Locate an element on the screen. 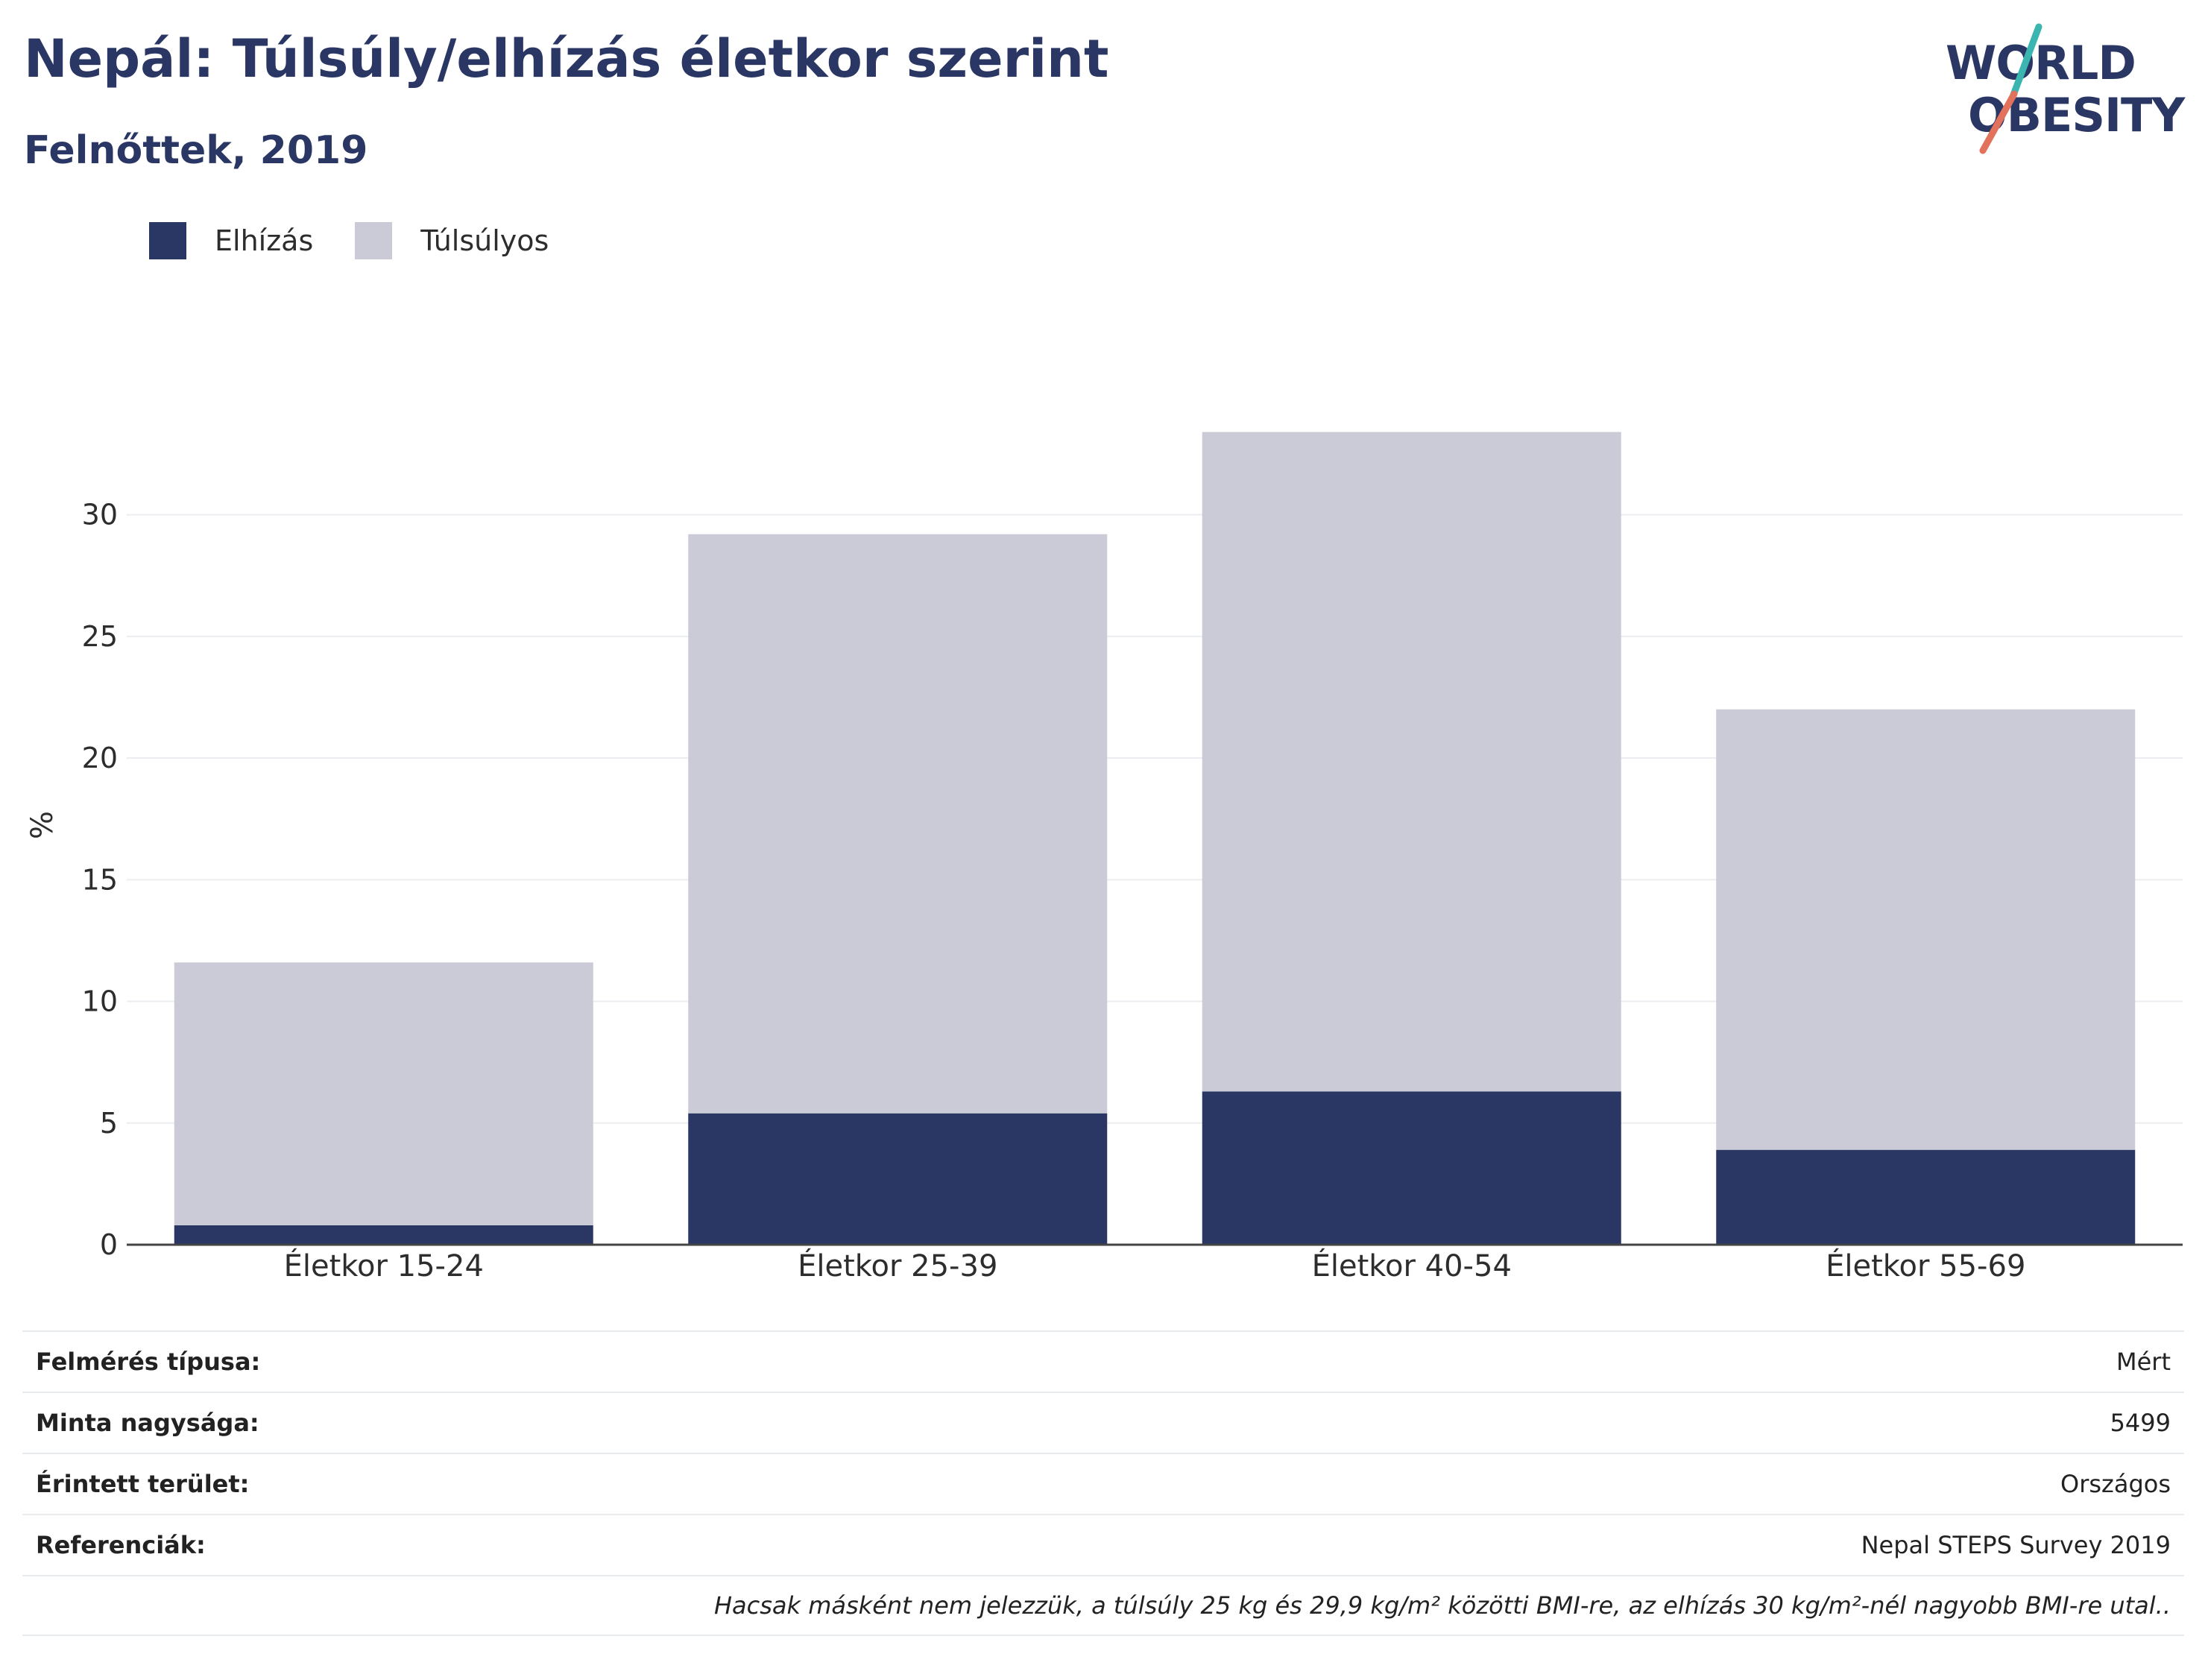  meta-key: Érintett terület: is located at coordinates (143, 1484).